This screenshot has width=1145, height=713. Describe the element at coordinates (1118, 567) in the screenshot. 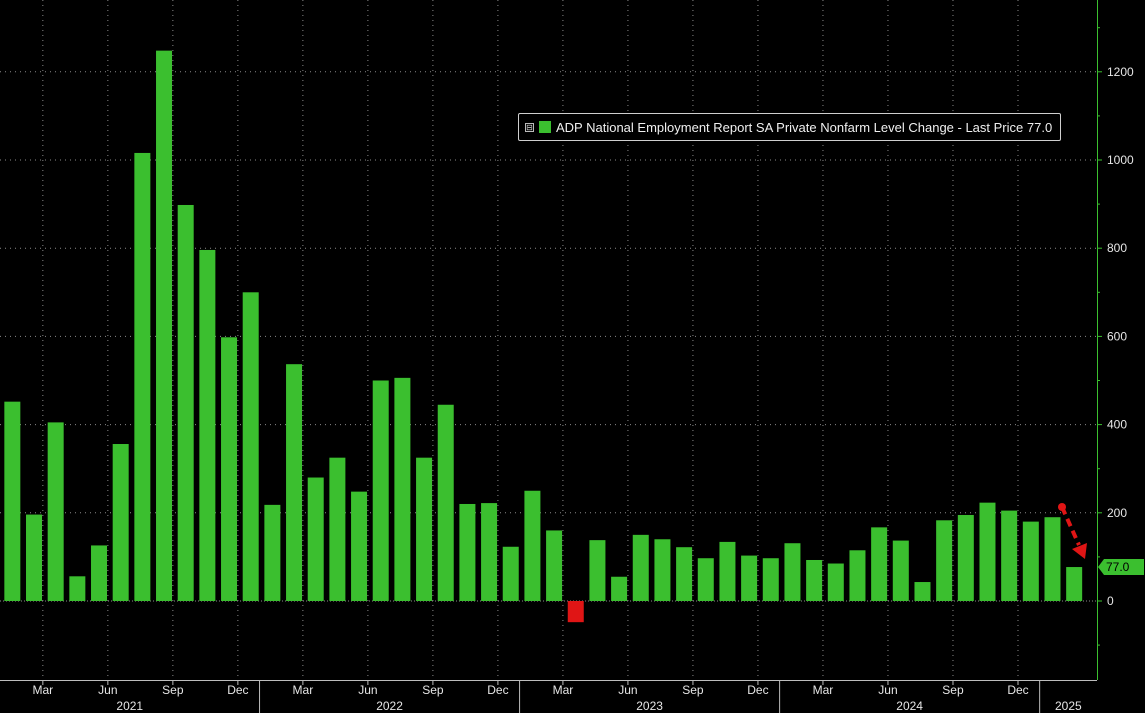

I see `last-value-label: 77.0` at that location.